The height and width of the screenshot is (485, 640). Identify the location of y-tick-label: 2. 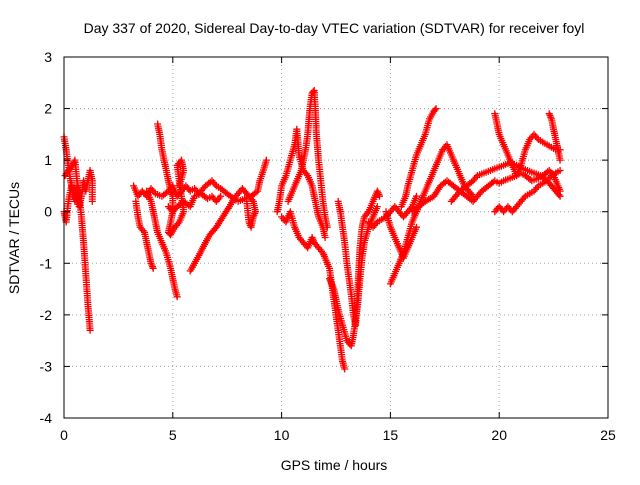
(48, 109).